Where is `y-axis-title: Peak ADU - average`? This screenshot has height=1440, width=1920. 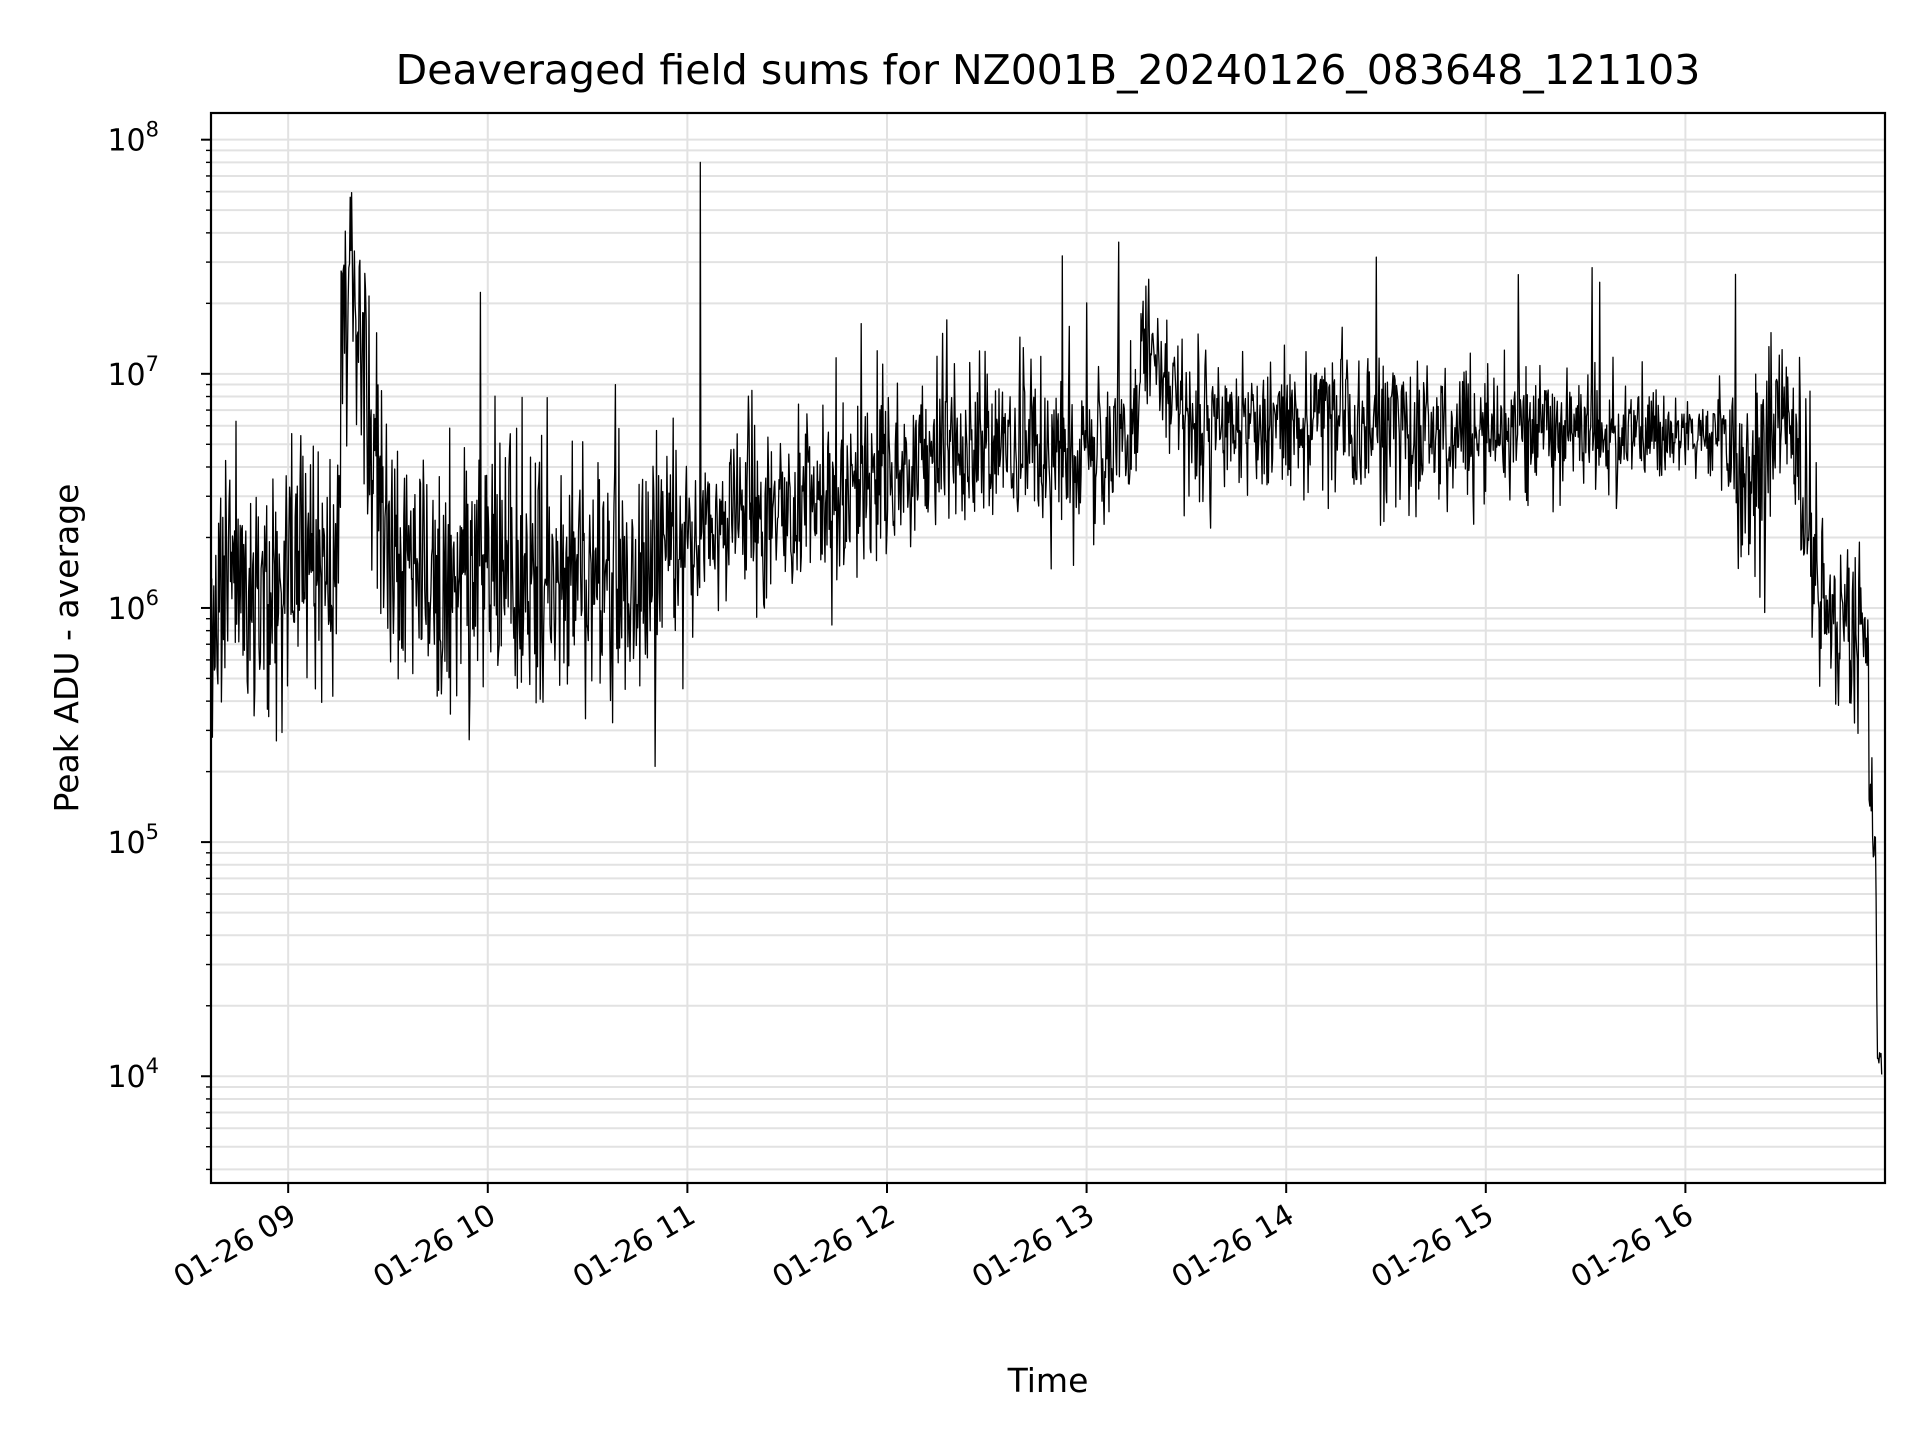
y-axis-title: Peak ADU - average is located at coordinates (66, 648).